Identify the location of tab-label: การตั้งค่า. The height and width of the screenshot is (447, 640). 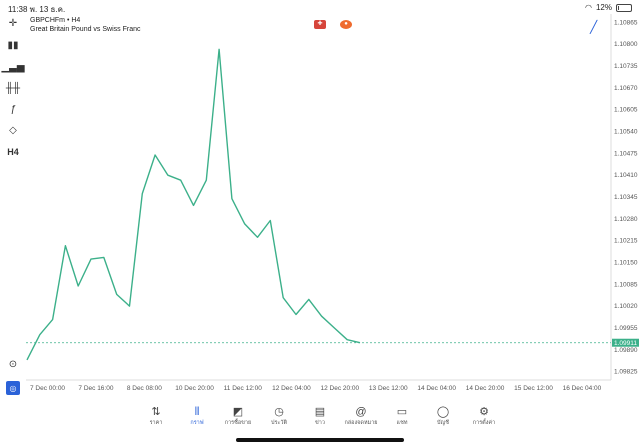
(484, 423).